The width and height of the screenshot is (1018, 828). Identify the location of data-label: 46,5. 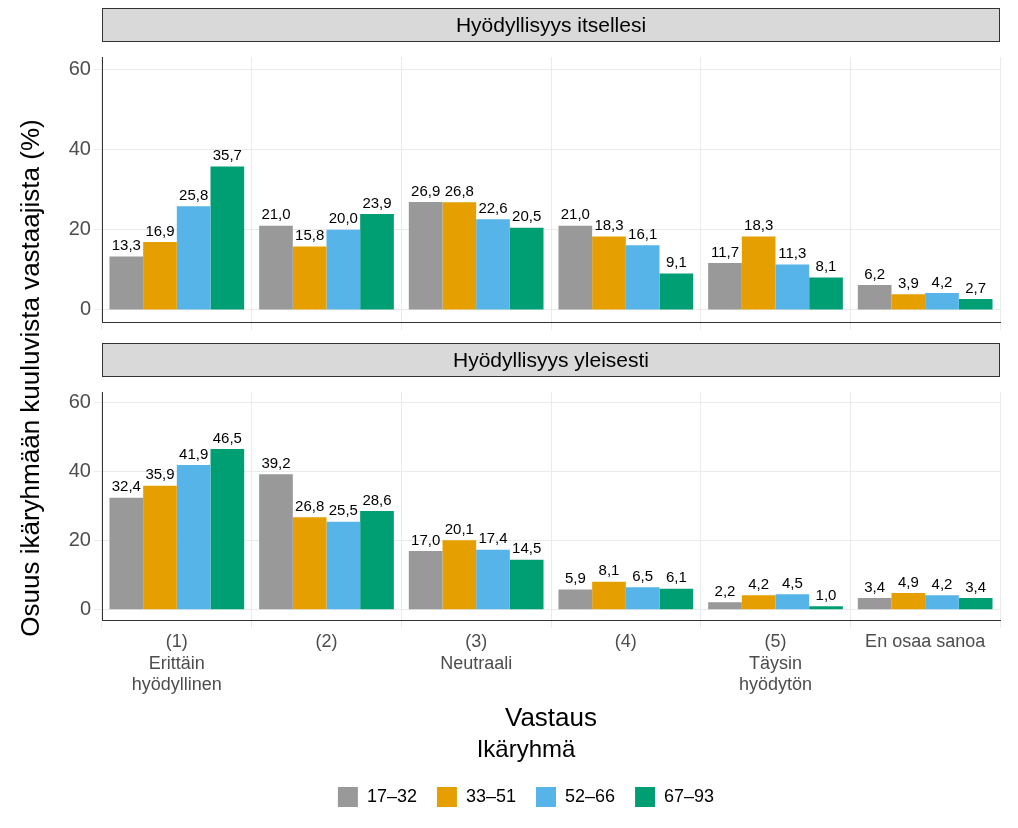
(227, 437).